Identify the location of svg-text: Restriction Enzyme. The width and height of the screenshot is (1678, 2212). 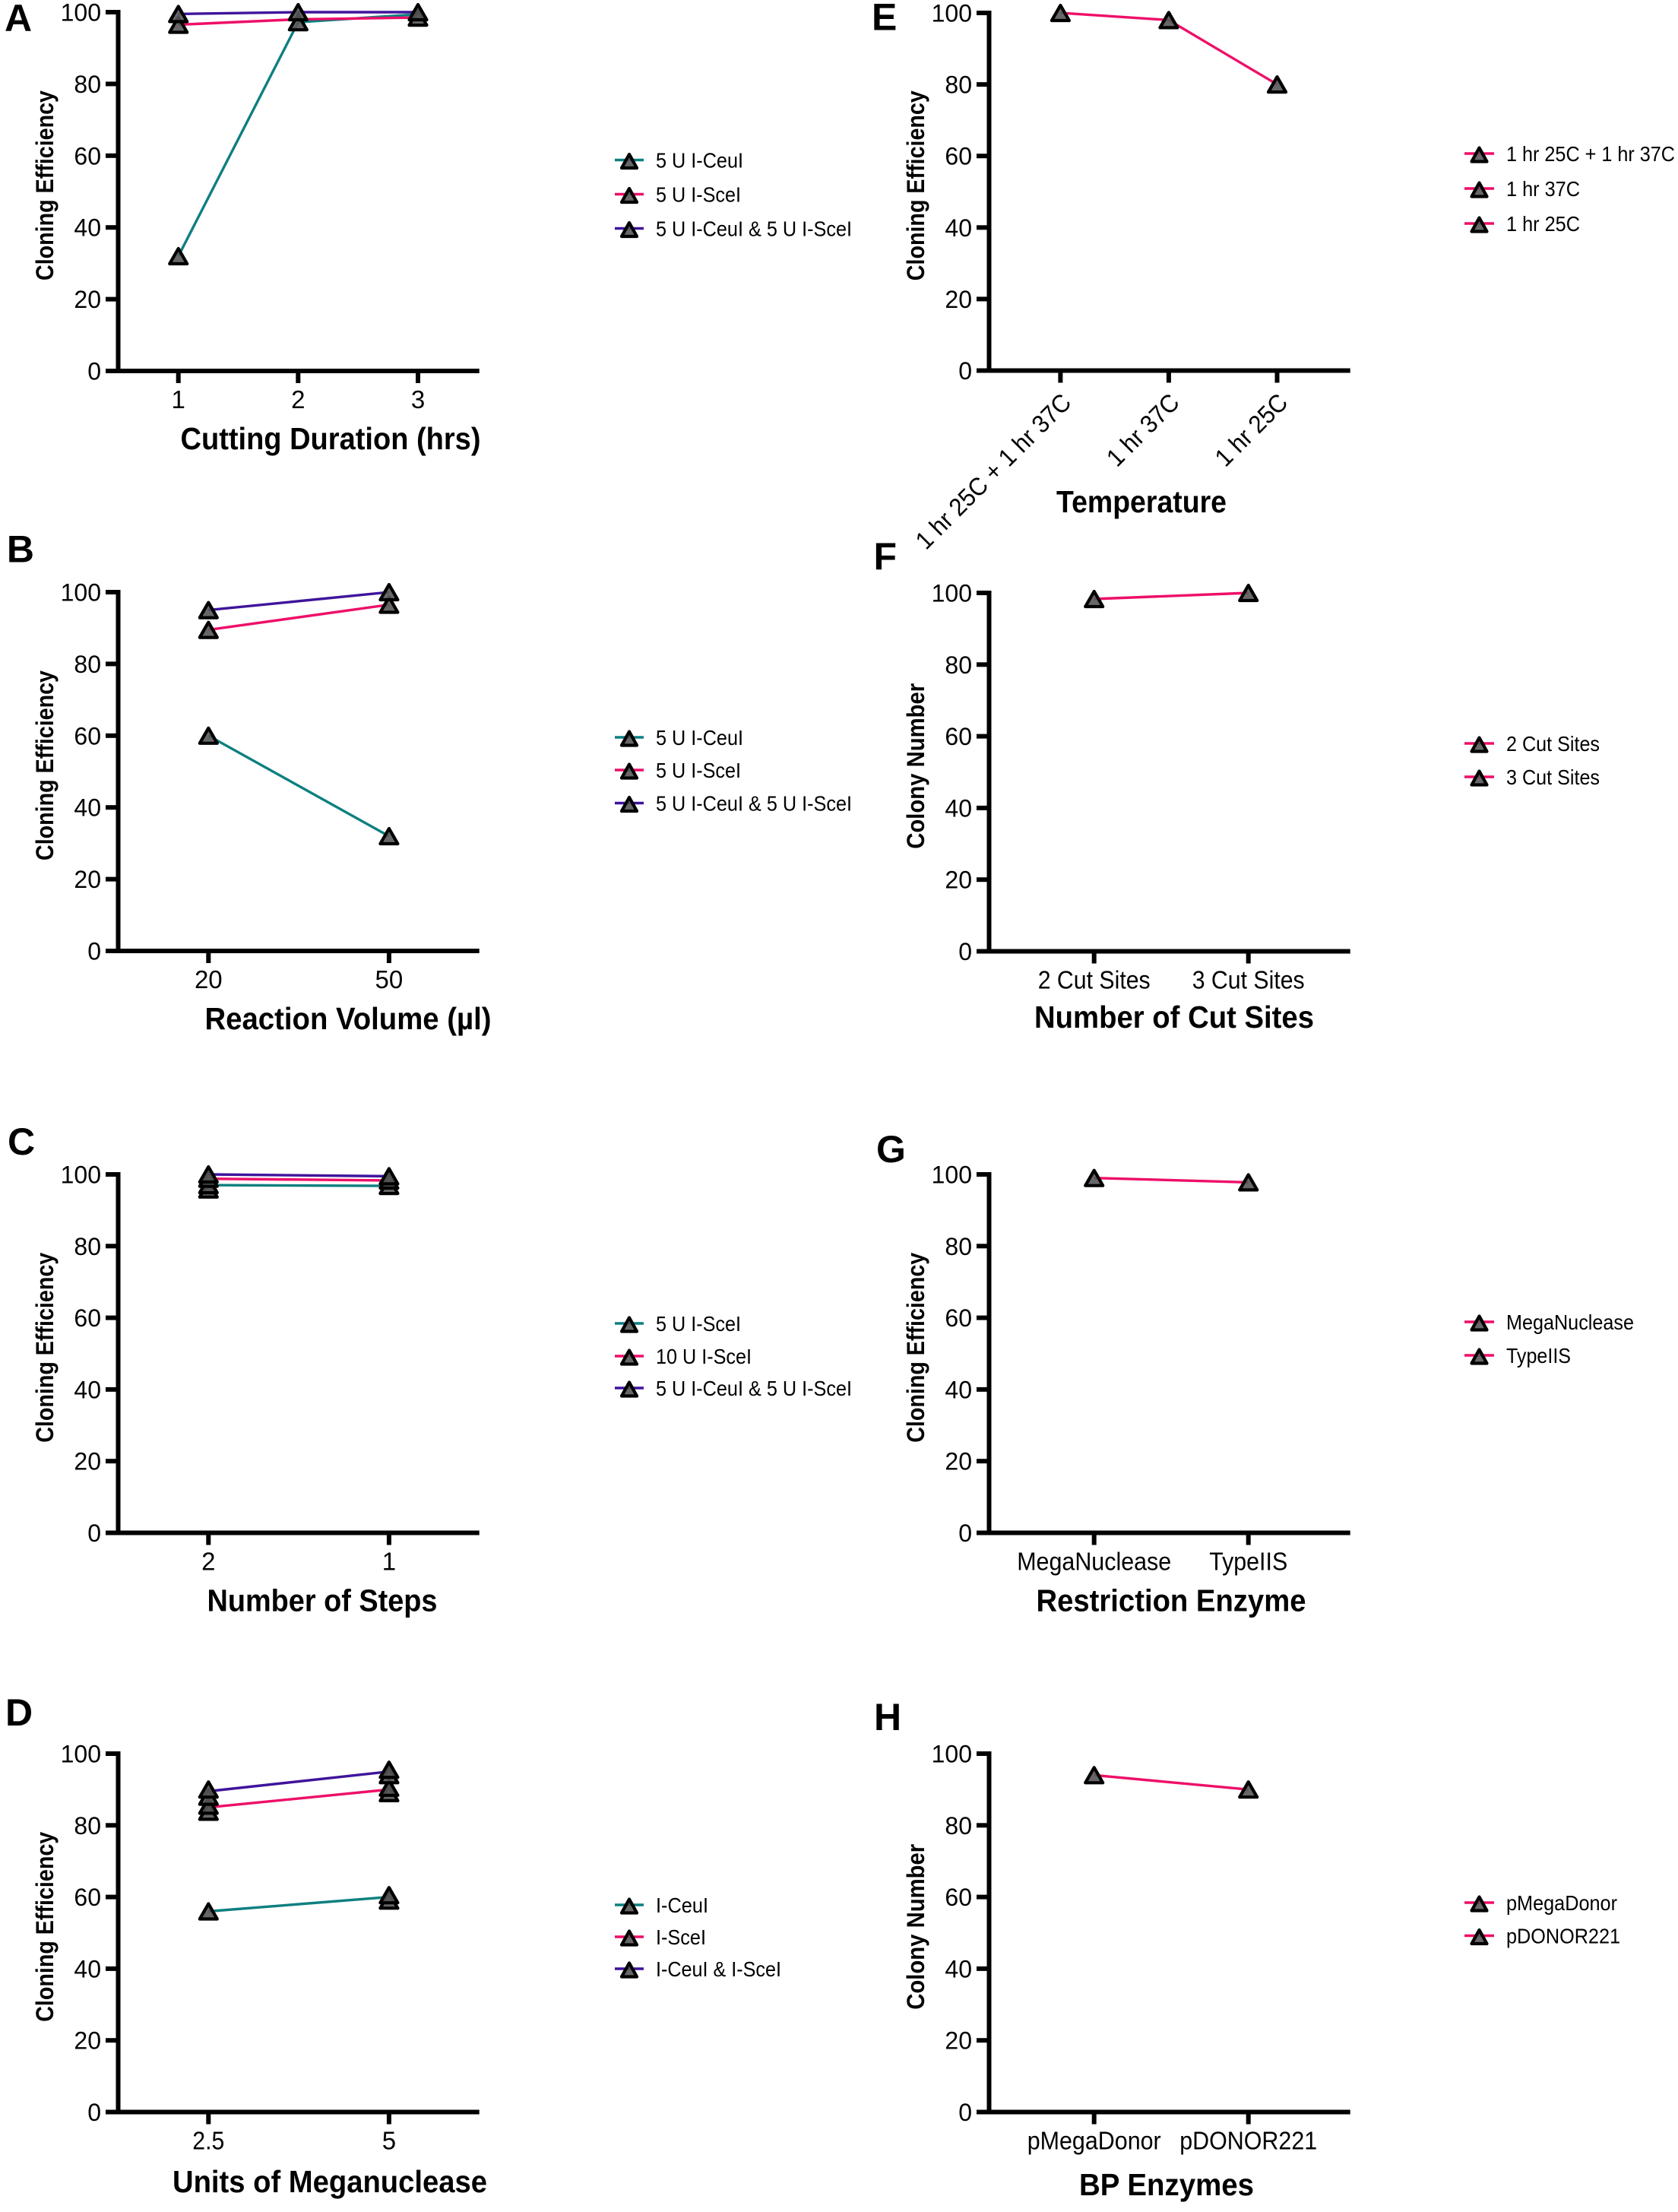
(1171, 1600).